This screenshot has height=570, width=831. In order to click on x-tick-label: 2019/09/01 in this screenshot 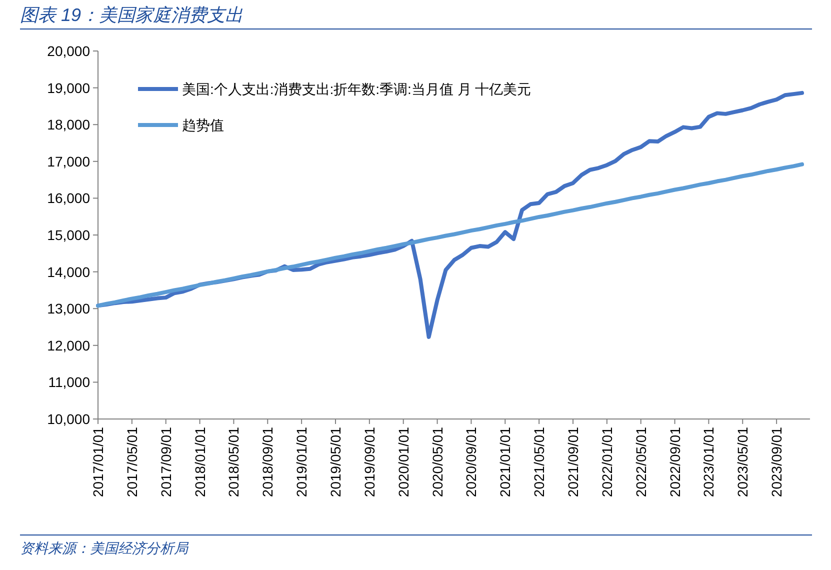, I will do `click(369, 462)`.